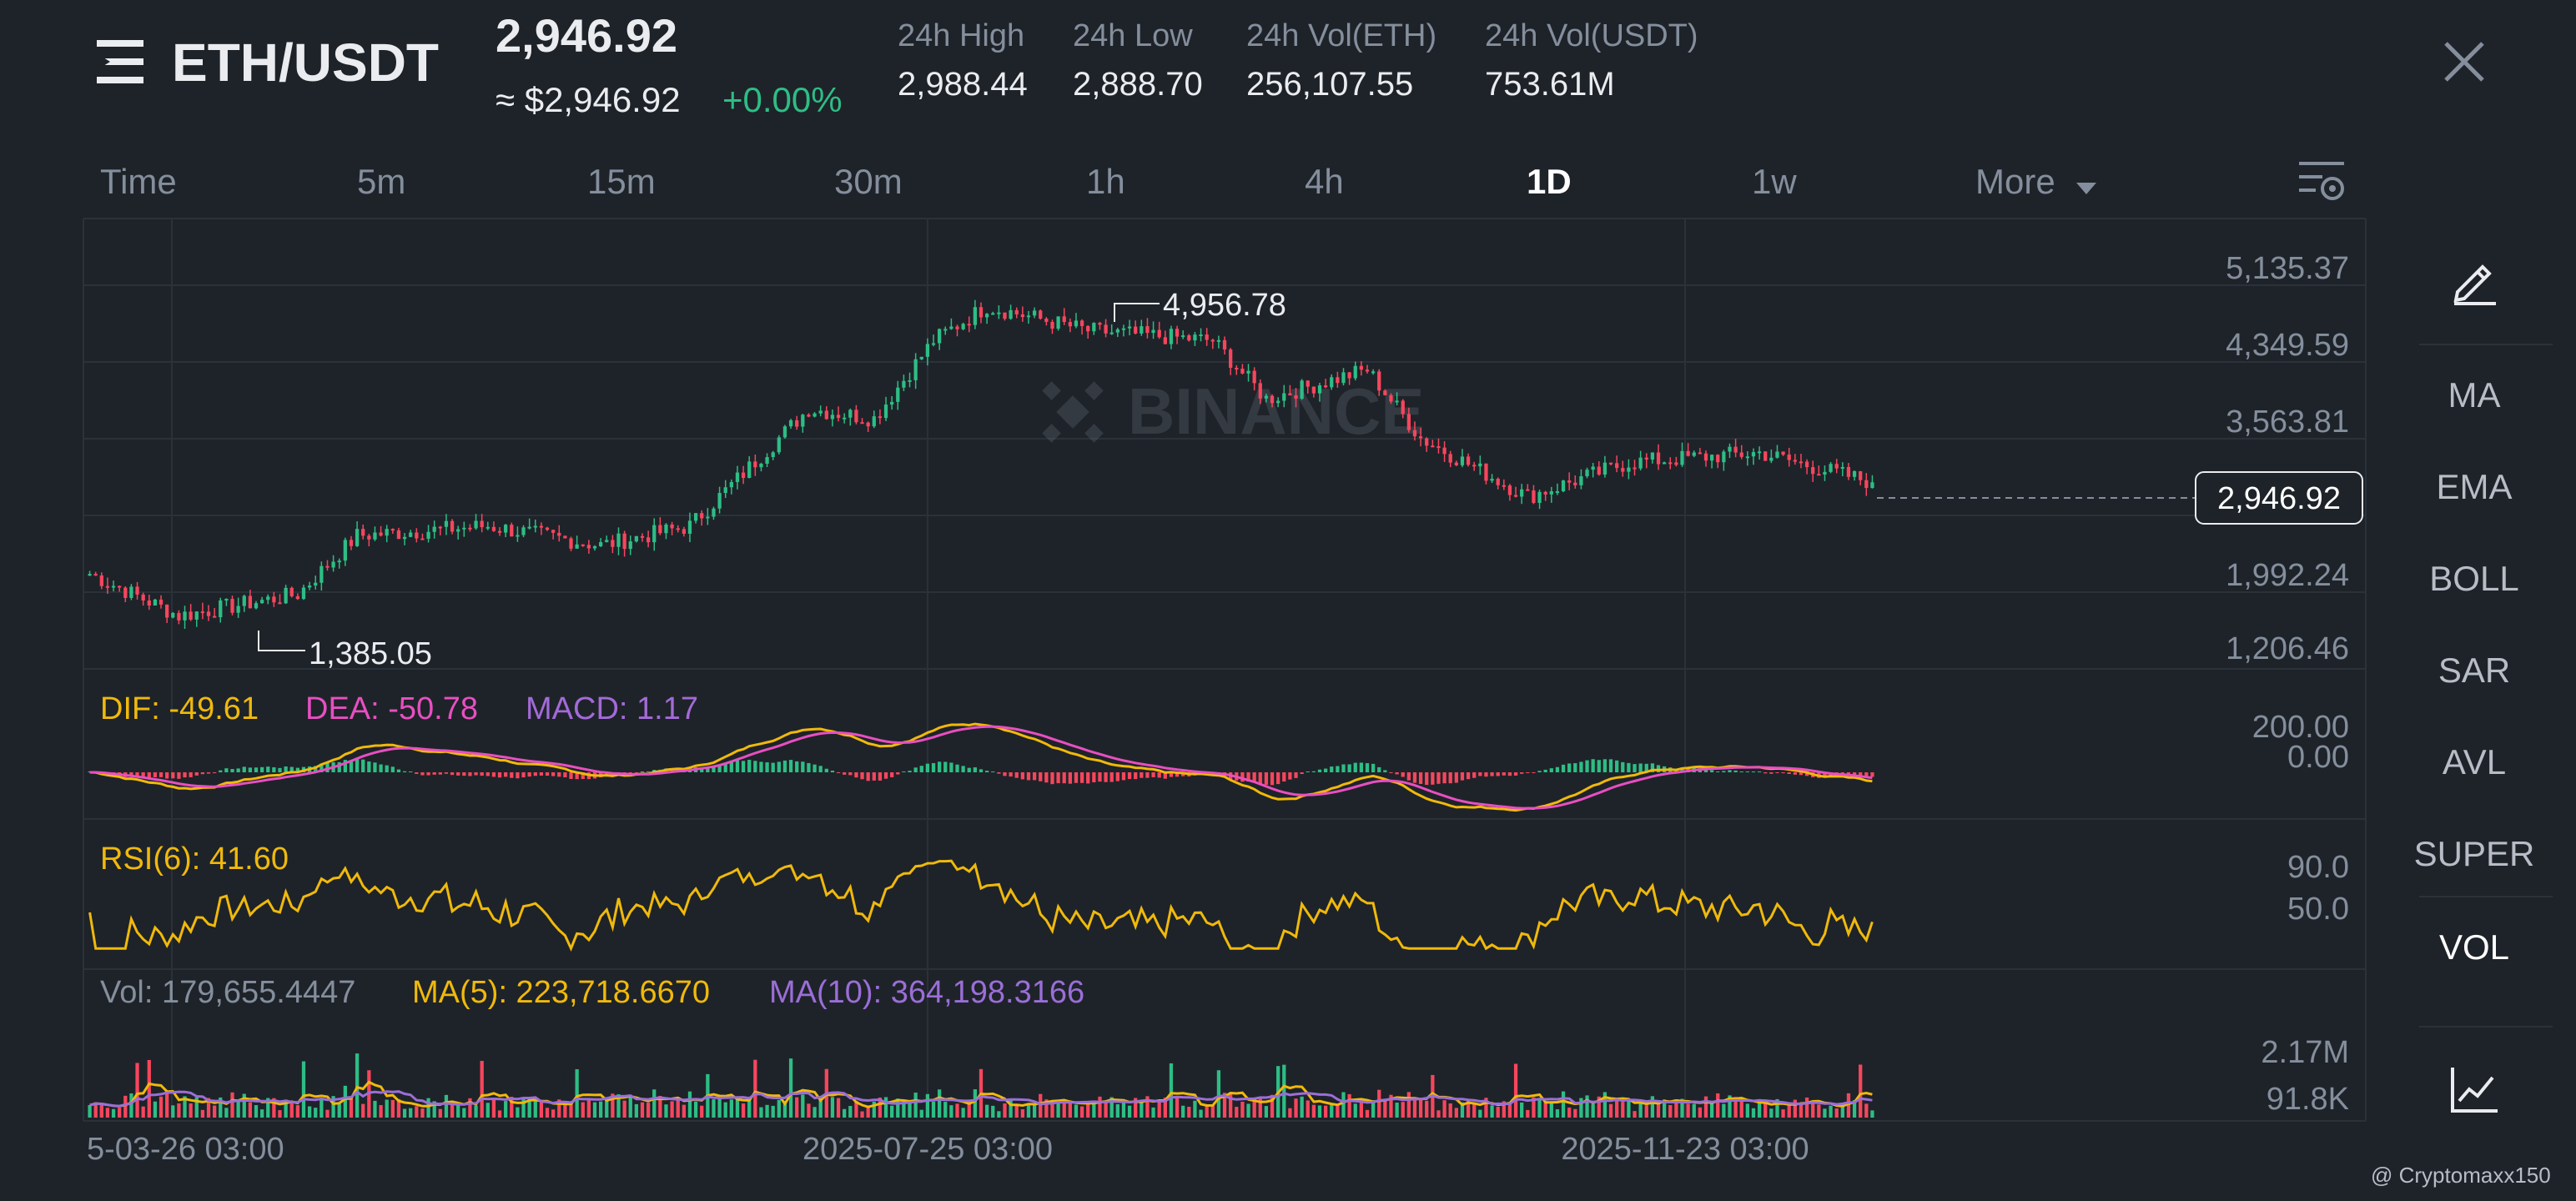 This screenshot has width=2576, height=1201. What do you see at coordinates (2305, 1053) in the screenshot?
I see `volume-tick: 2.17M` at bounding box center [2305, 1053].